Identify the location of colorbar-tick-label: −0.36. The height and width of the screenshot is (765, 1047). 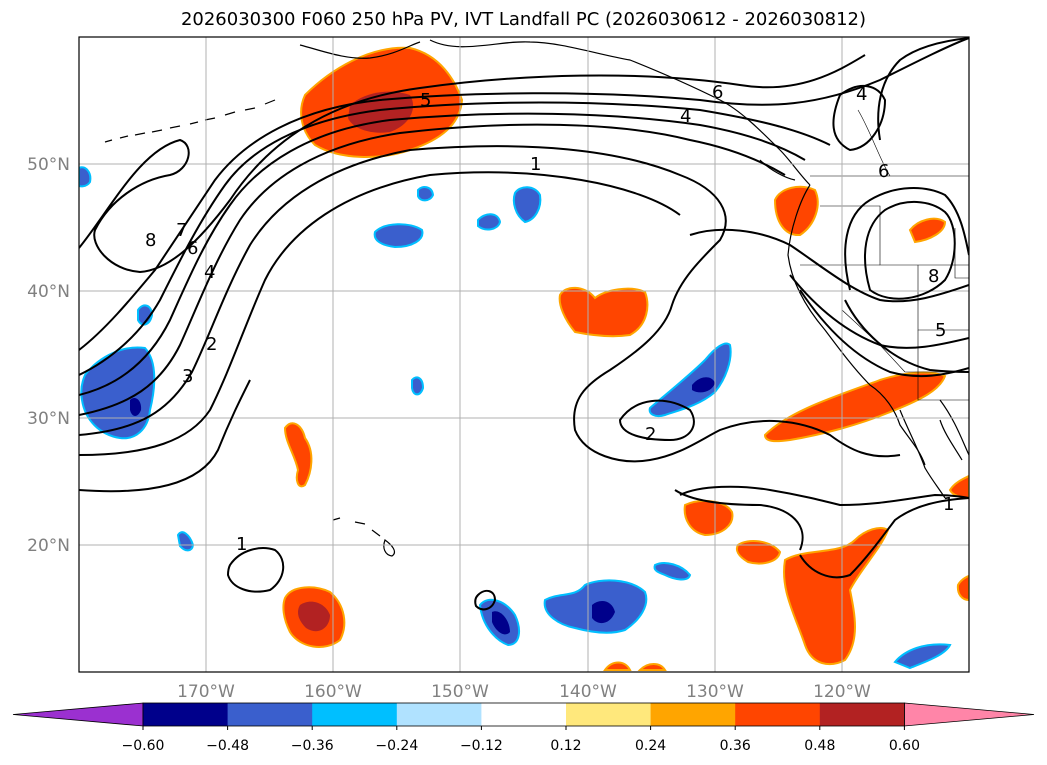
(312, 746).